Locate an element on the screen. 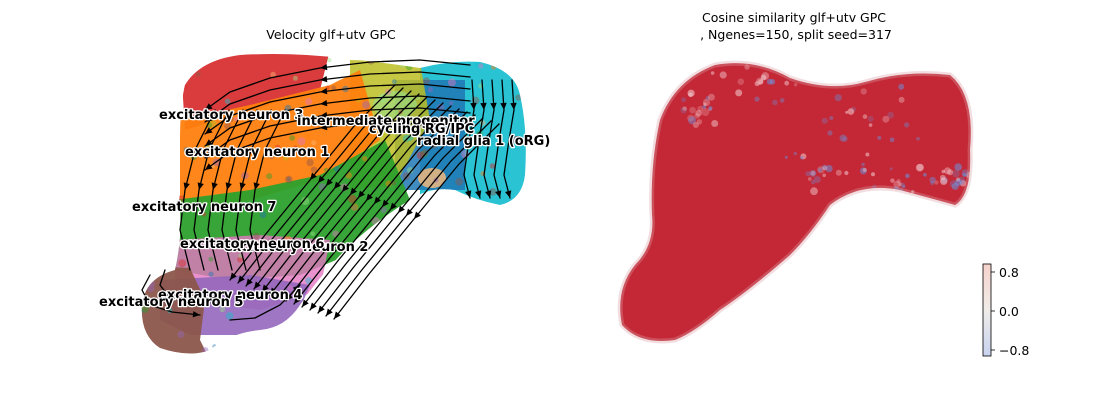 Image resolution: width=1100 pixels, height=404 pixels. cluster-label: excitatory neuron 3 is located at coordinates (231, 115).